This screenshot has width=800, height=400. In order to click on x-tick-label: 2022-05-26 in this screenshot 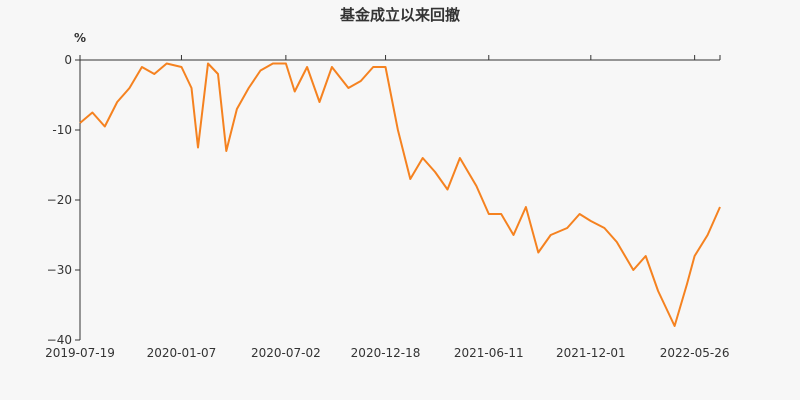, I will do `click(695, 353)`.